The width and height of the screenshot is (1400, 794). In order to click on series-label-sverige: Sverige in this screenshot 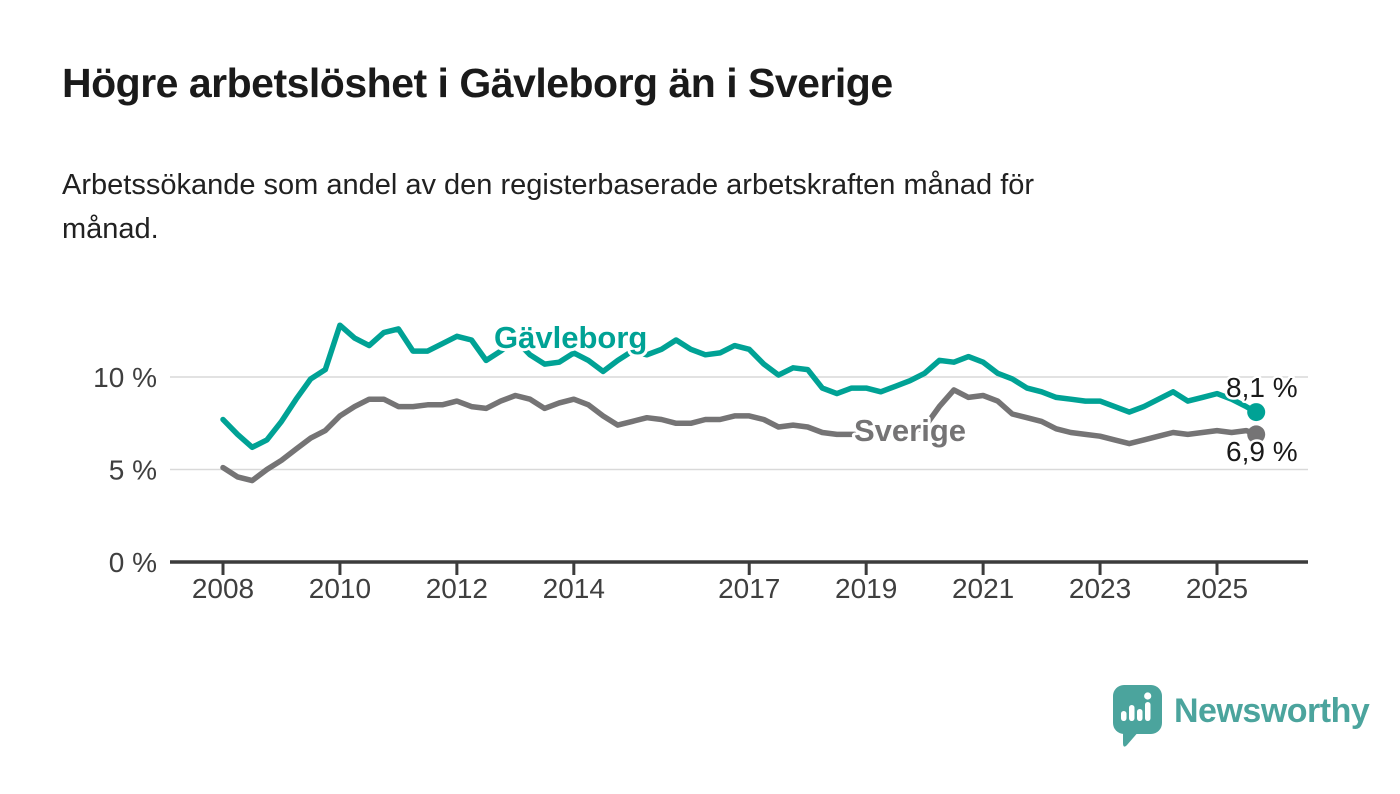, I will do `click(910, 430)`.